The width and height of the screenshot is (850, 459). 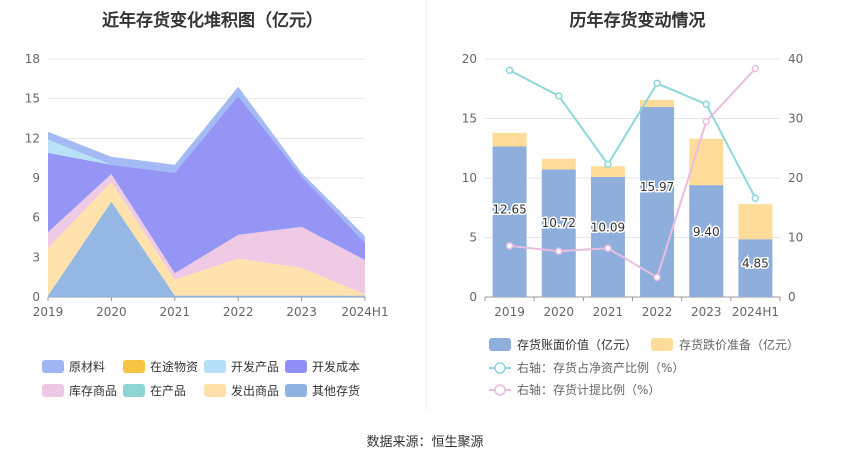 I want to click on bar-value-label: 10.72, so click(x=559, y=223).